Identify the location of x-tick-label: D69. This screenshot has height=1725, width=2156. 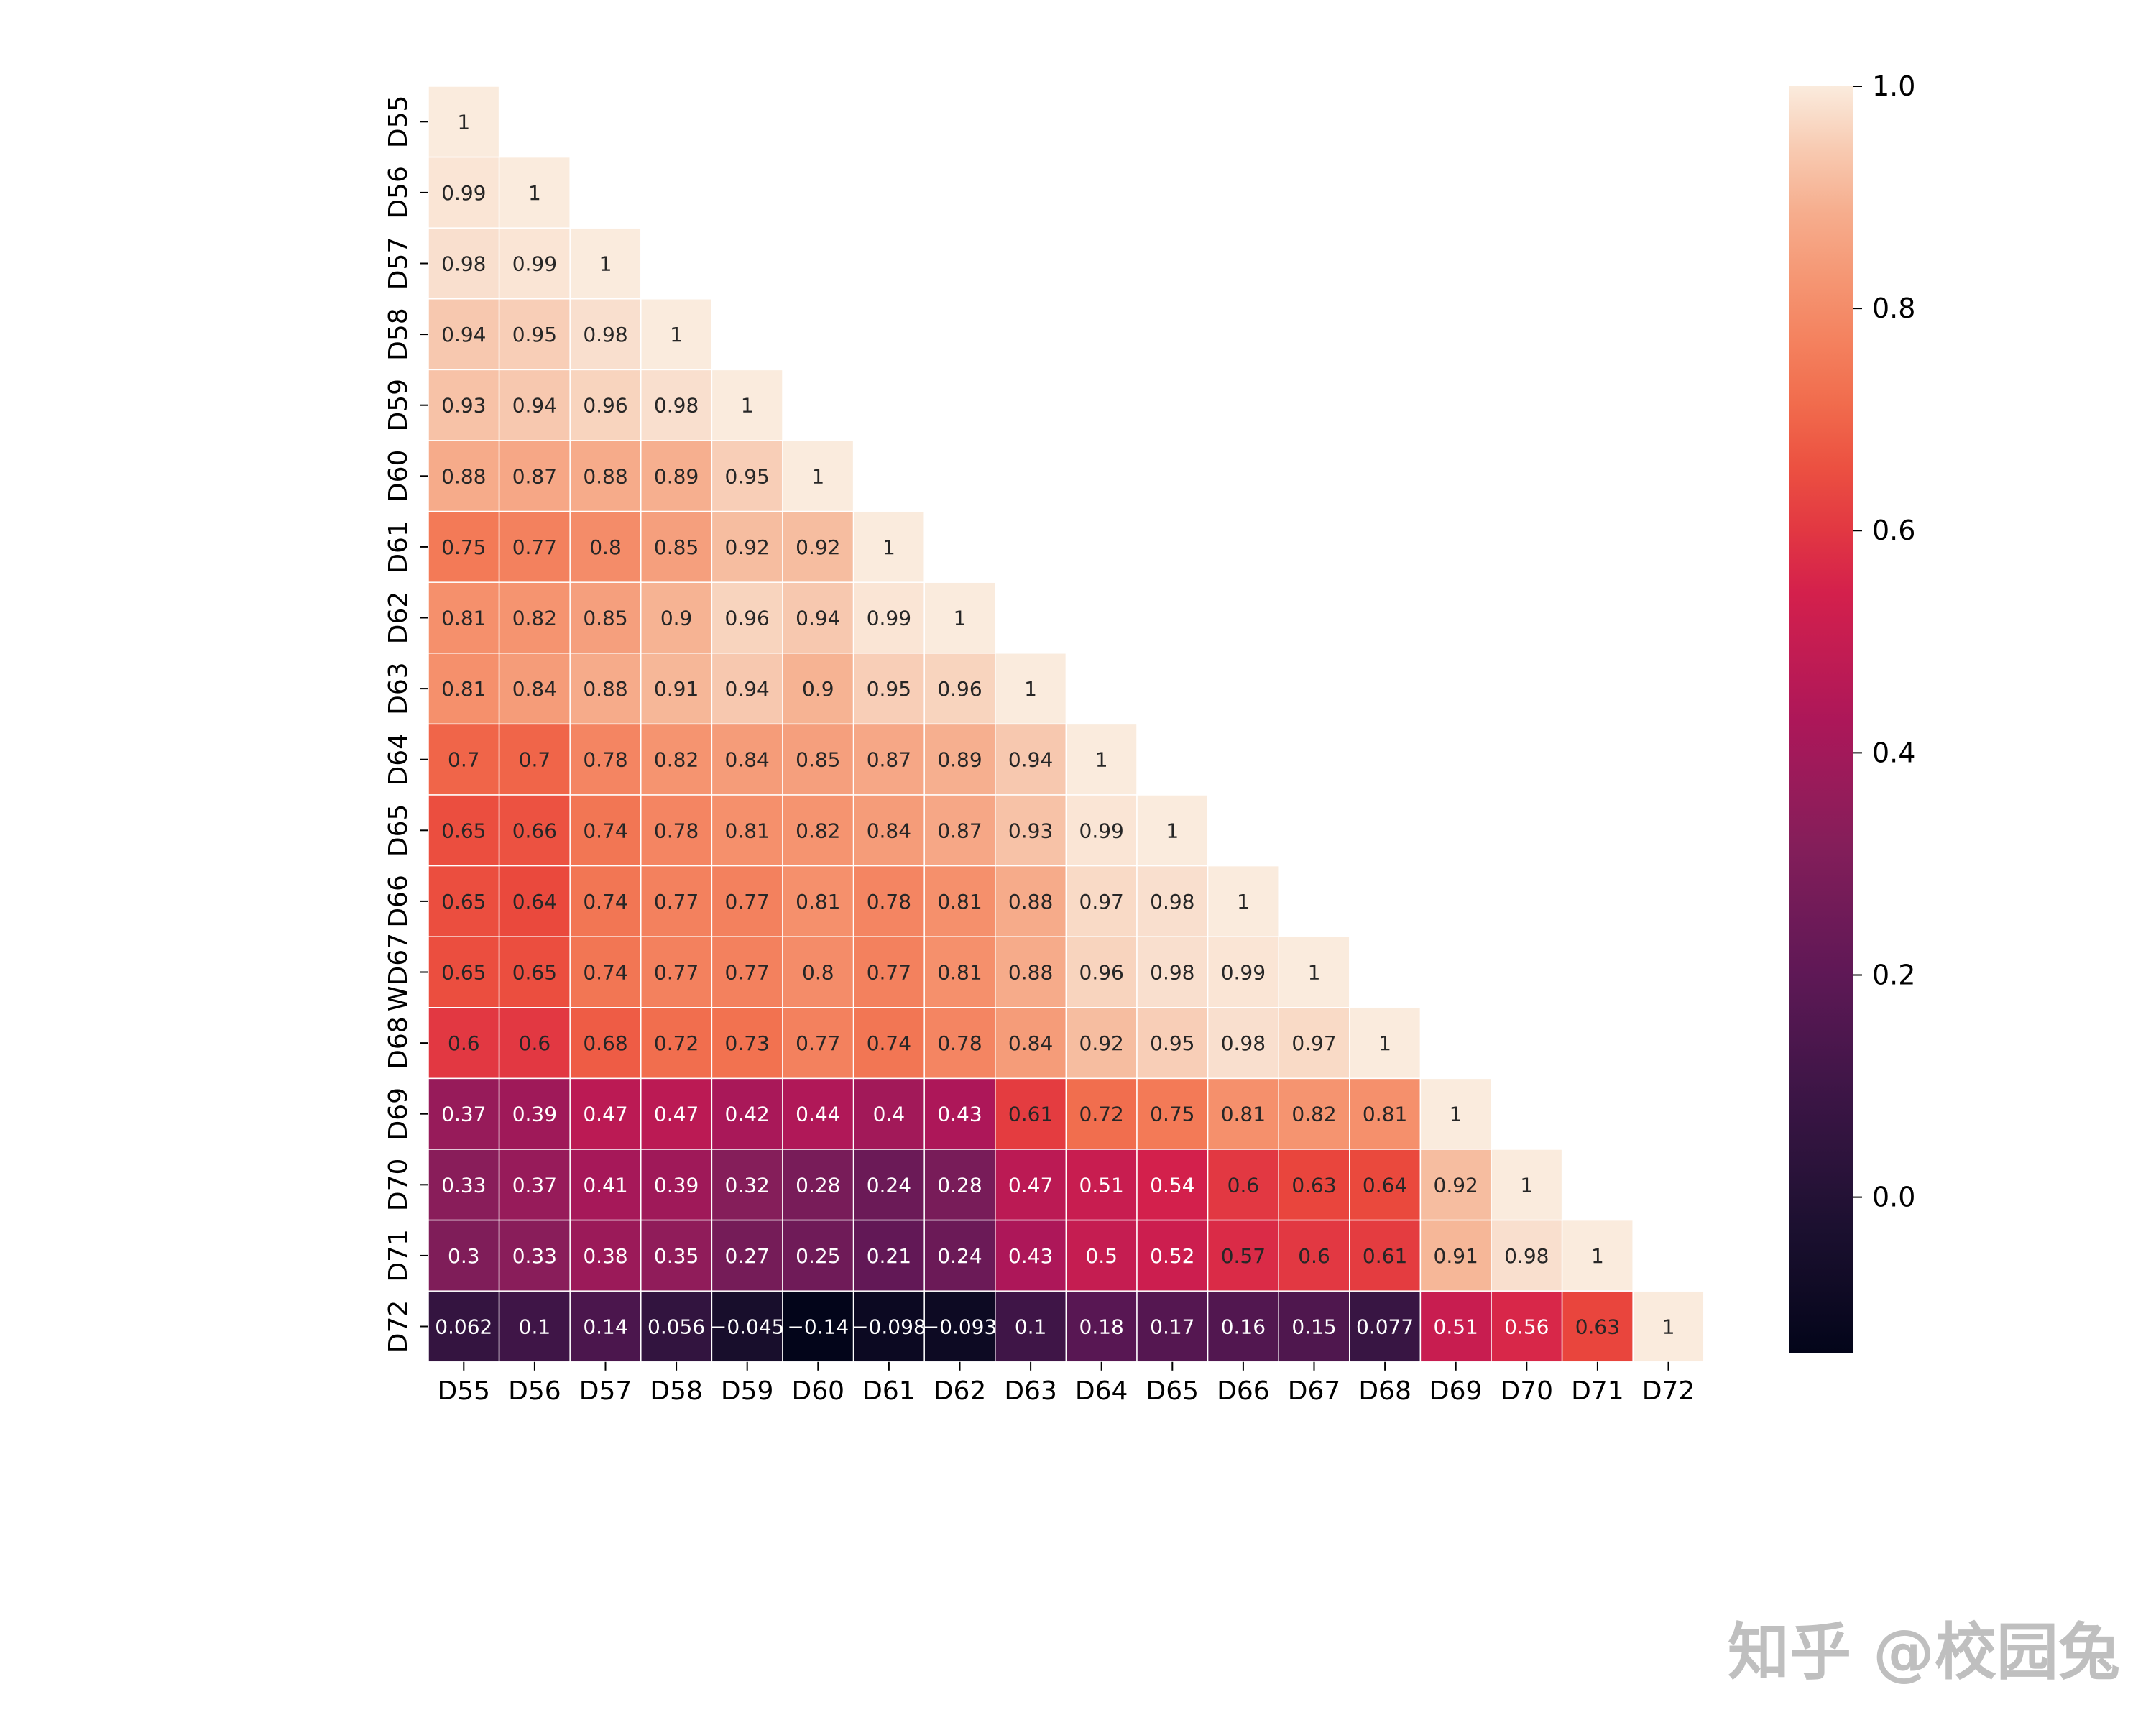
(1456, 1391).